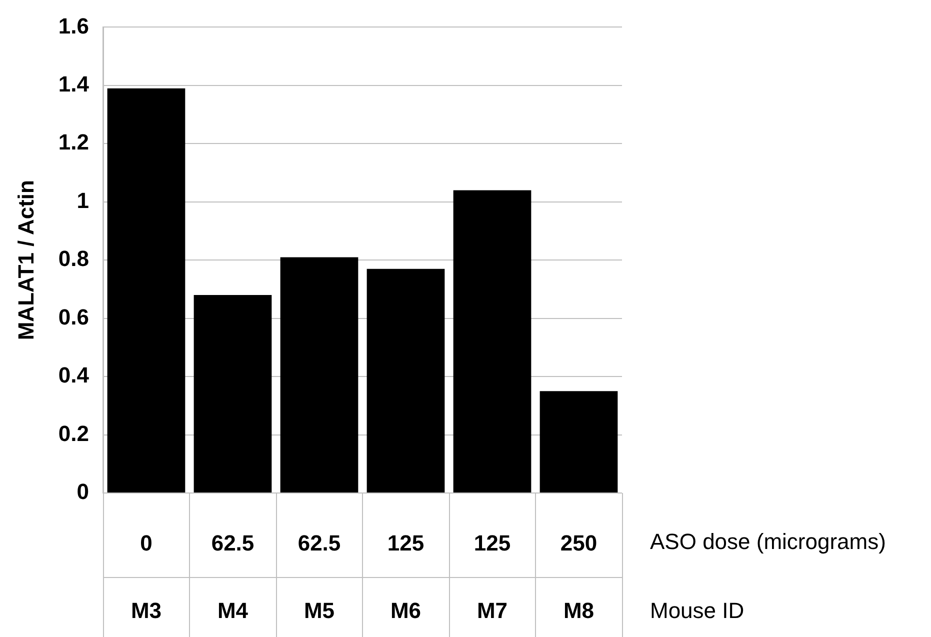  Describe the element at coordinates (74, 375) in the screenshot. I see `y-tick-label: 0.4` at that location.